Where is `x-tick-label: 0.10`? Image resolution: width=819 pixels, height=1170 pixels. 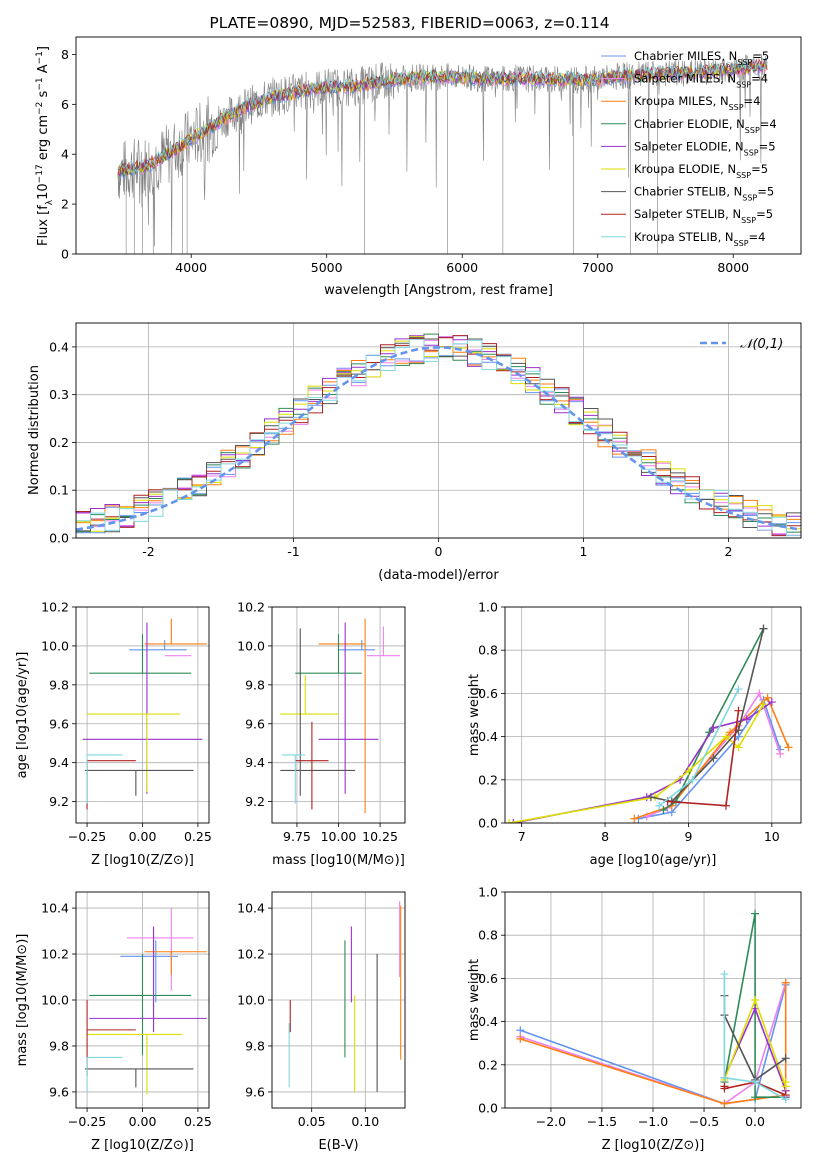 x-tick-label: 0.10 is located at coordinates (365, 1121).